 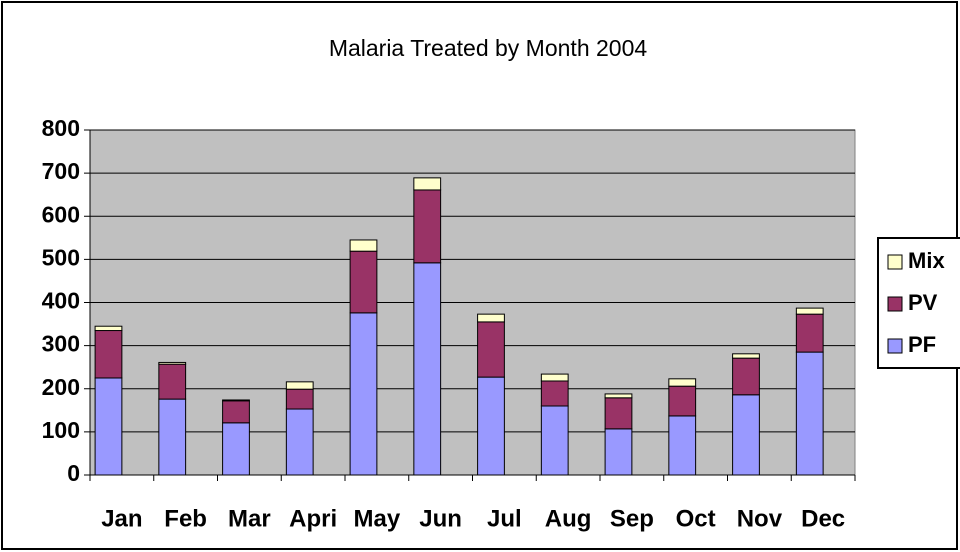 I want to click on x-tick-label: Sep, so click(x=632, y=518).